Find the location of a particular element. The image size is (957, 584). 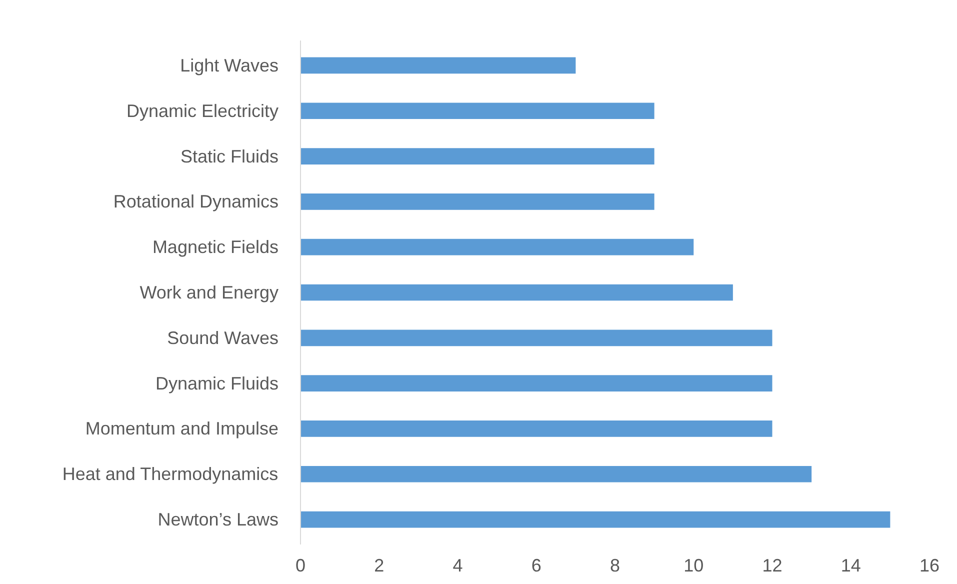

x-tick-label: 0 is located at coordinates (300, 566).